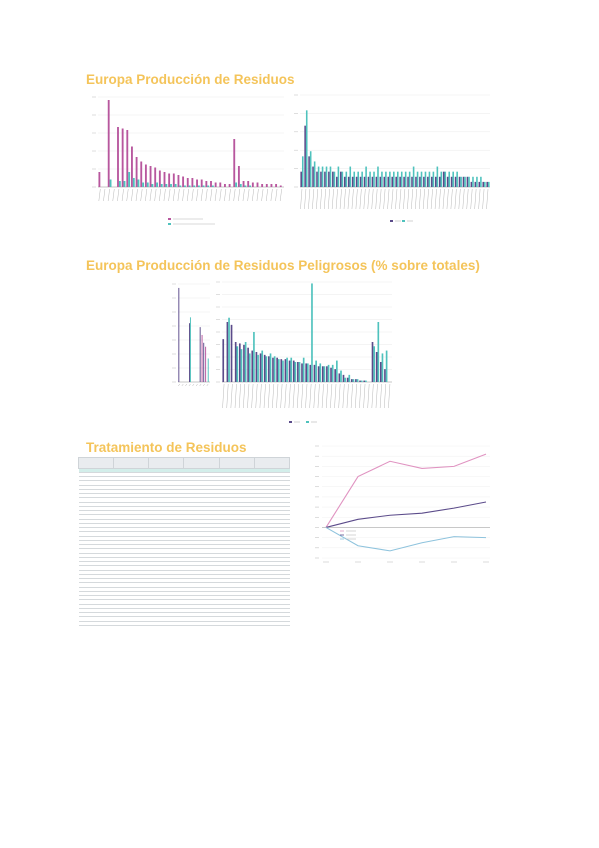 Image resolution: width=599 pixels, height=848 pixels. What do you see at coordinates (166, 463) in the screenshot?
I see `table-header` at bounding box center [166, 463].